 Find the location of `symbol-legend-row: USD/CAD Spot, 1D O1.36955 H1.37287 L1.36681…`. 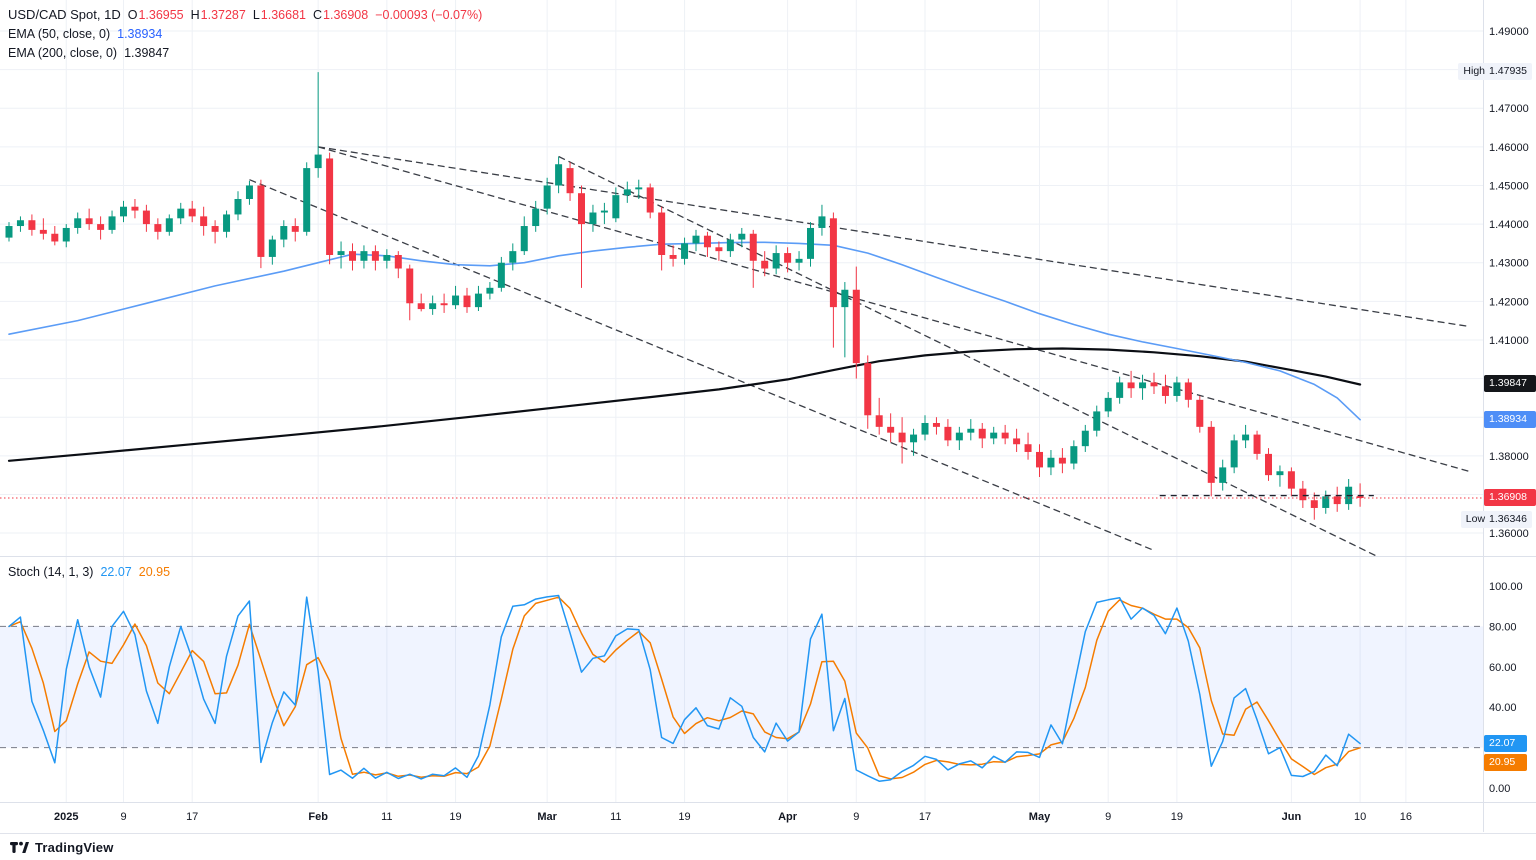

symbol-legend-row: USD/CAD Spot, 1D O1.36955 H1.37287 L1.36681… is located at coordinates (245, 15).